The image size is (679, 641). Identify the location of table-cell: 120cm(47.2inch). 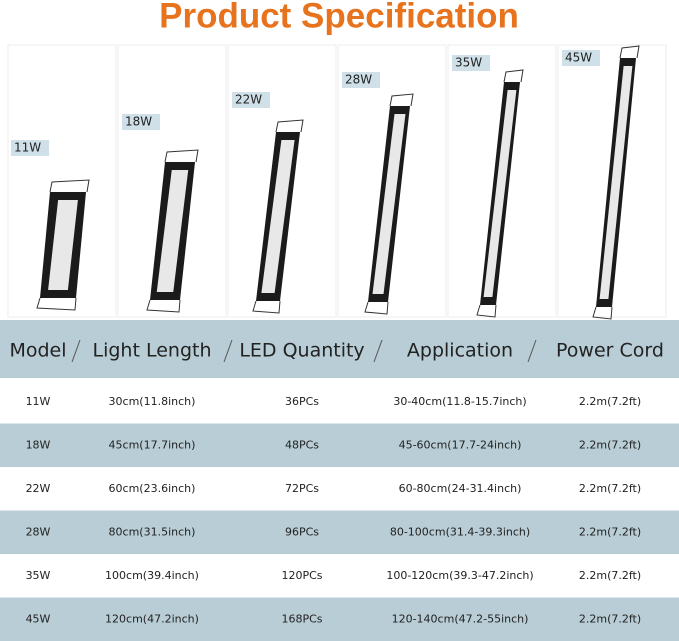
(152, 619).